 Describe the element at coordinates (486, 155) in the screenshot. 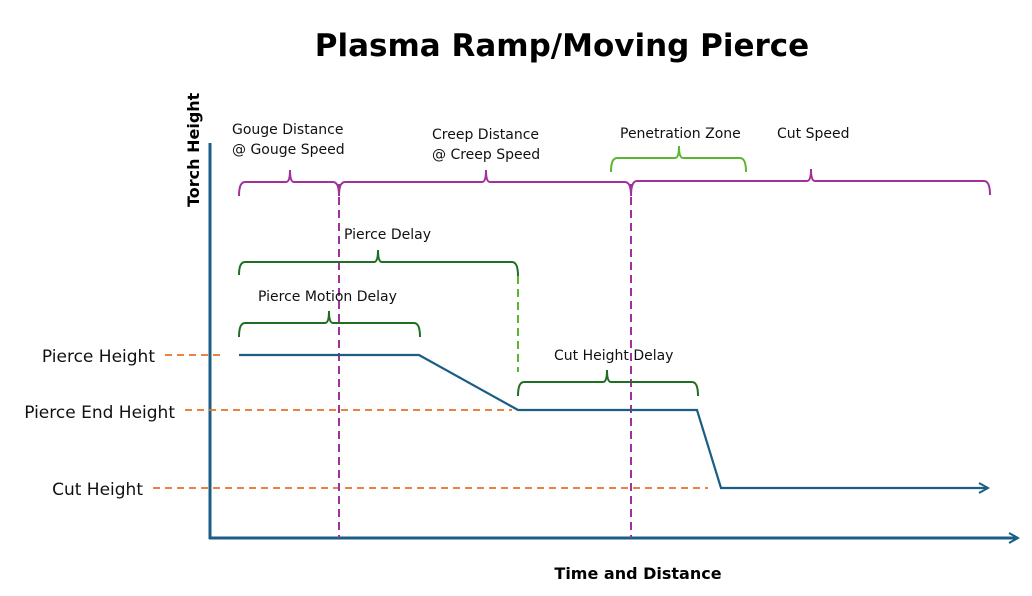

I see `creep-speed-label: @ Creep Speed` at that location.